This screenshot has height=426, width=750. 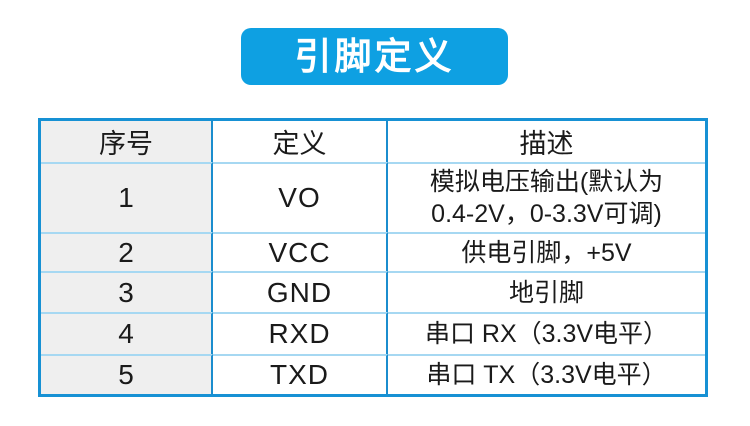 What do you see at coordinates (127, 291) in the screenshot?
I see `pin-number: 3` at bounding box center [127, 291].